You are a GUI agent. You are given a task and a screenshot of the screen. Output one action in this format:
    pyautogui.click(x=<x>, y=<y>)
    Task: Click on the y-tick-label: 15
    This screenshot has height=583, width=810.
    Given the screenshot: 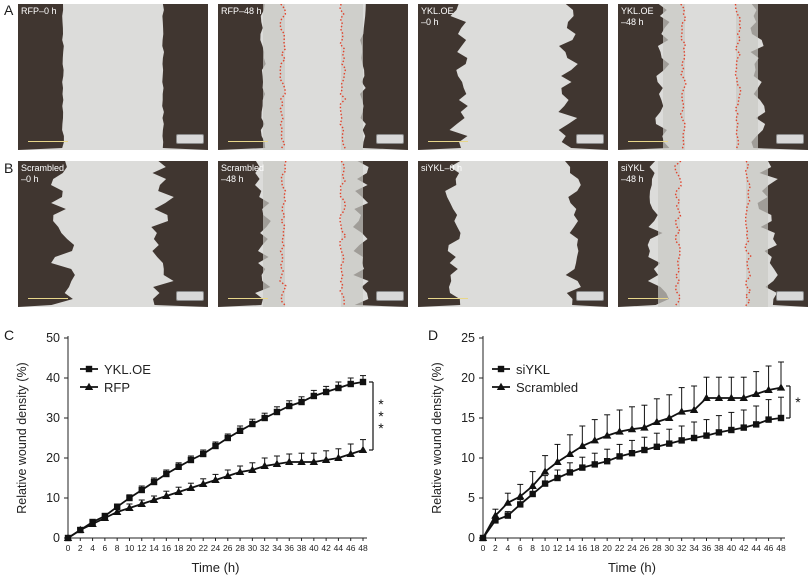 What is the action you would take?
    pyautogui.click(x=468, y=418)
    